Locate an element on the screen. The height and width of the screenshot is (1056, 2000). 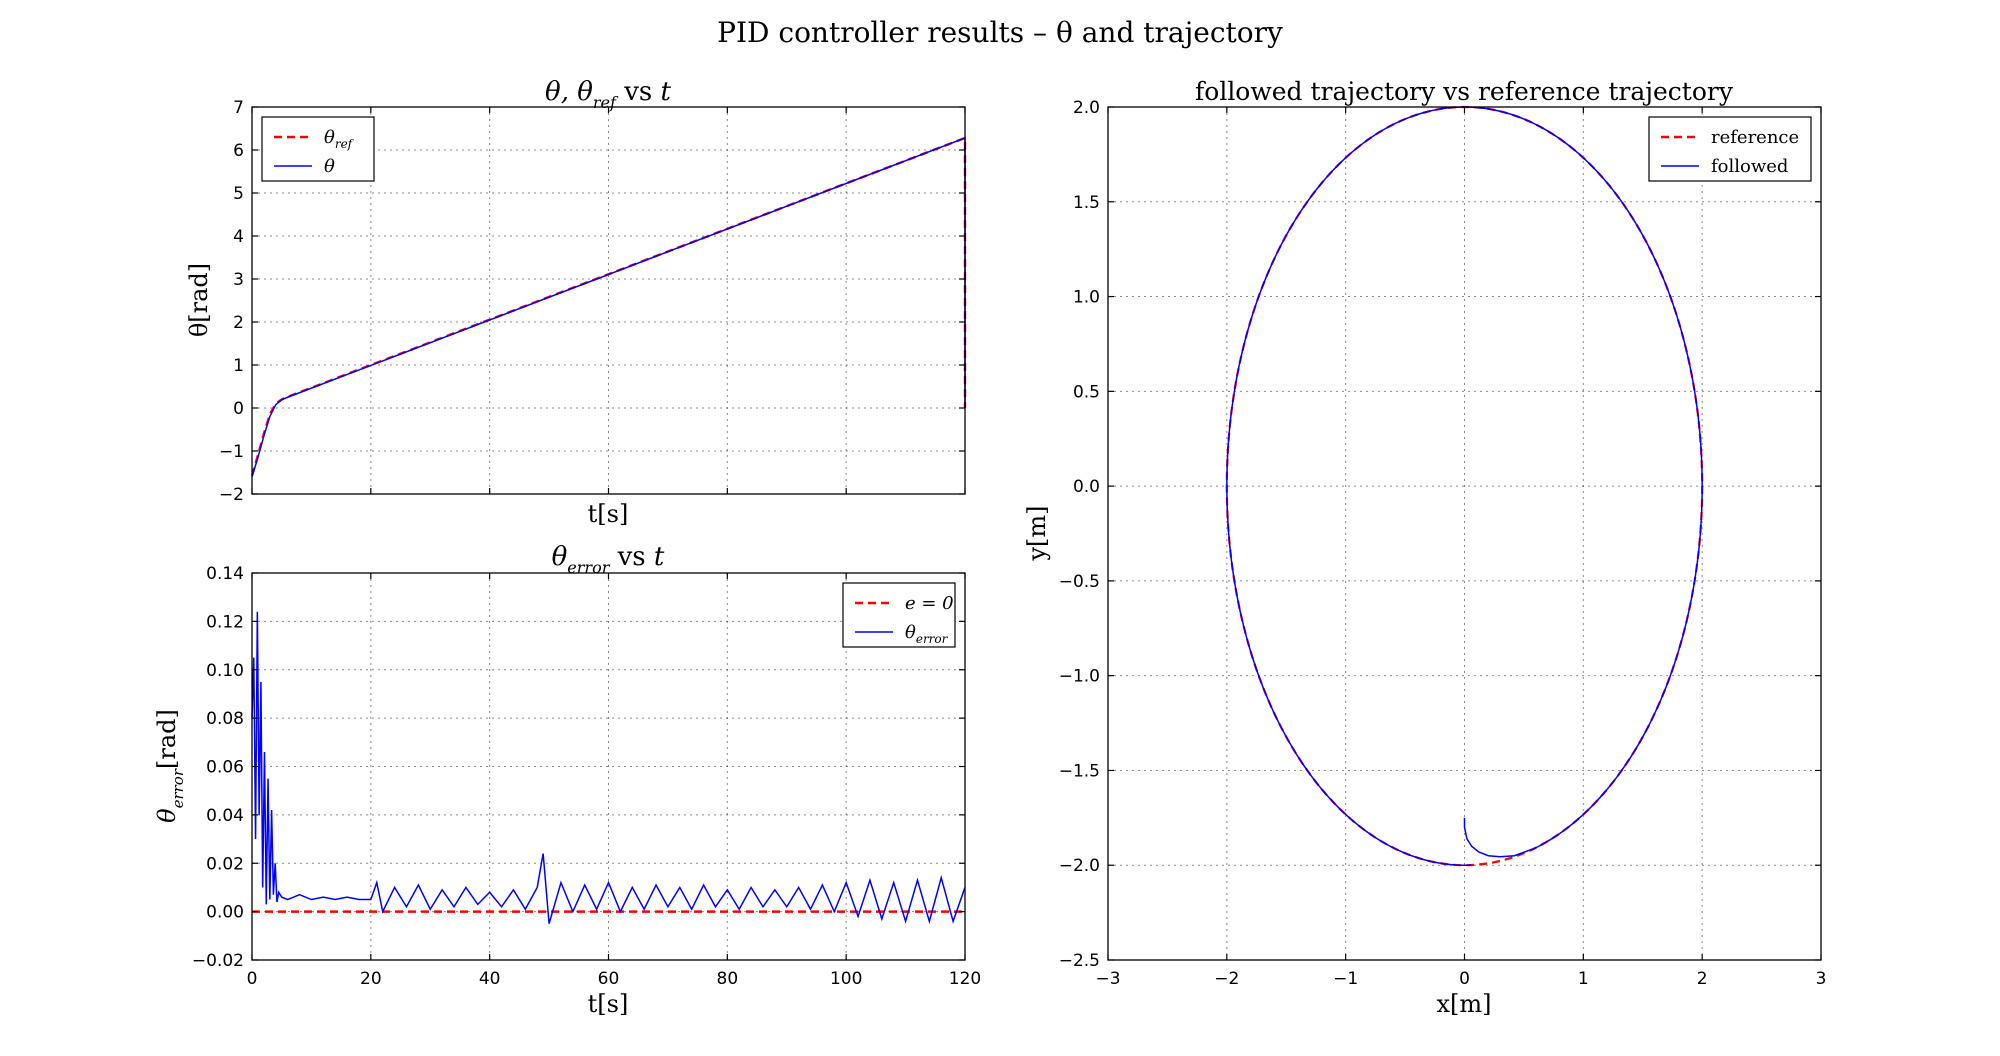
trajectory-xlabel: x[m] is located at coordinates (1463, 1004).